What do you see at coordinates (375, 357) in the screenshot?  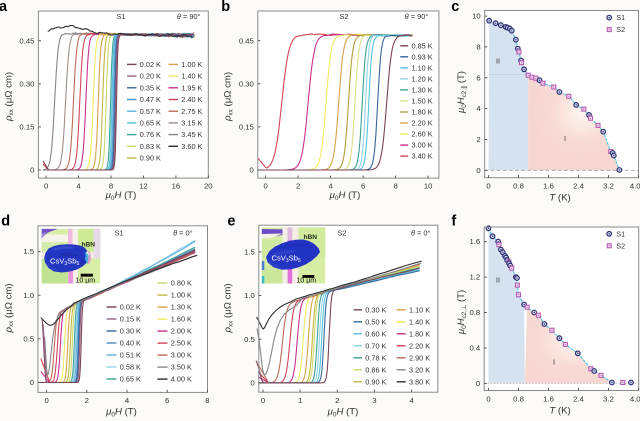 I see `svg-text: 0.78 K` at bounding box center [375, 357].